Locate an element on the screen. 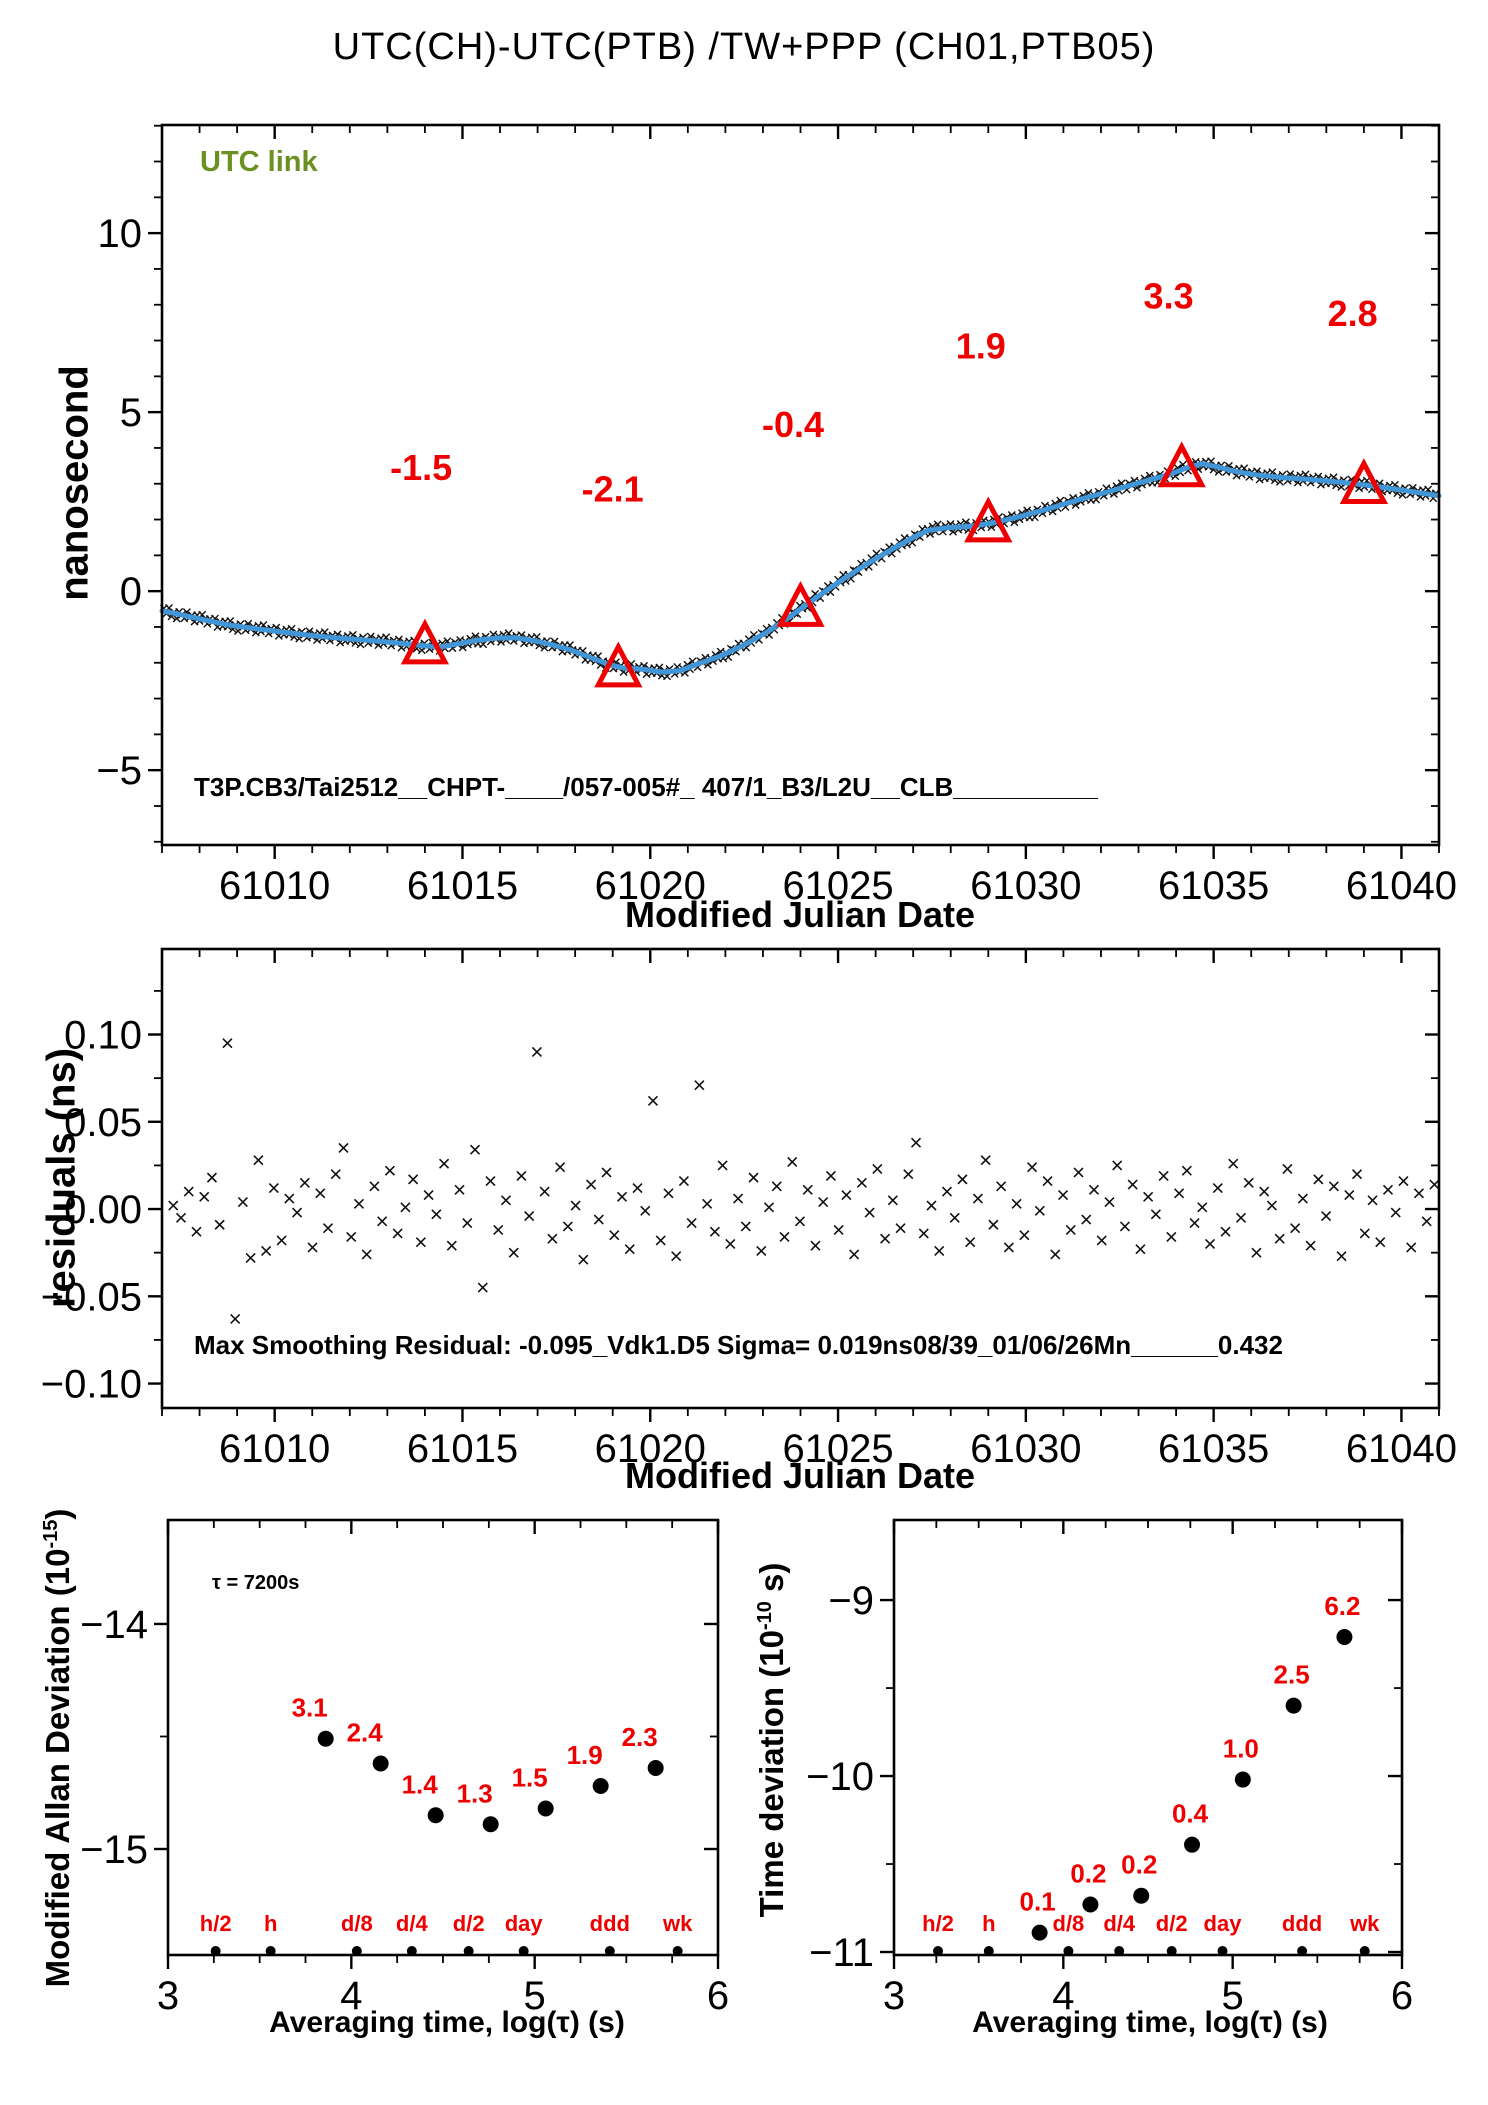 The height and width of the screenshot is (2105, 1488). top-ylabel: nanosecond is located at coordinates (74, 483).